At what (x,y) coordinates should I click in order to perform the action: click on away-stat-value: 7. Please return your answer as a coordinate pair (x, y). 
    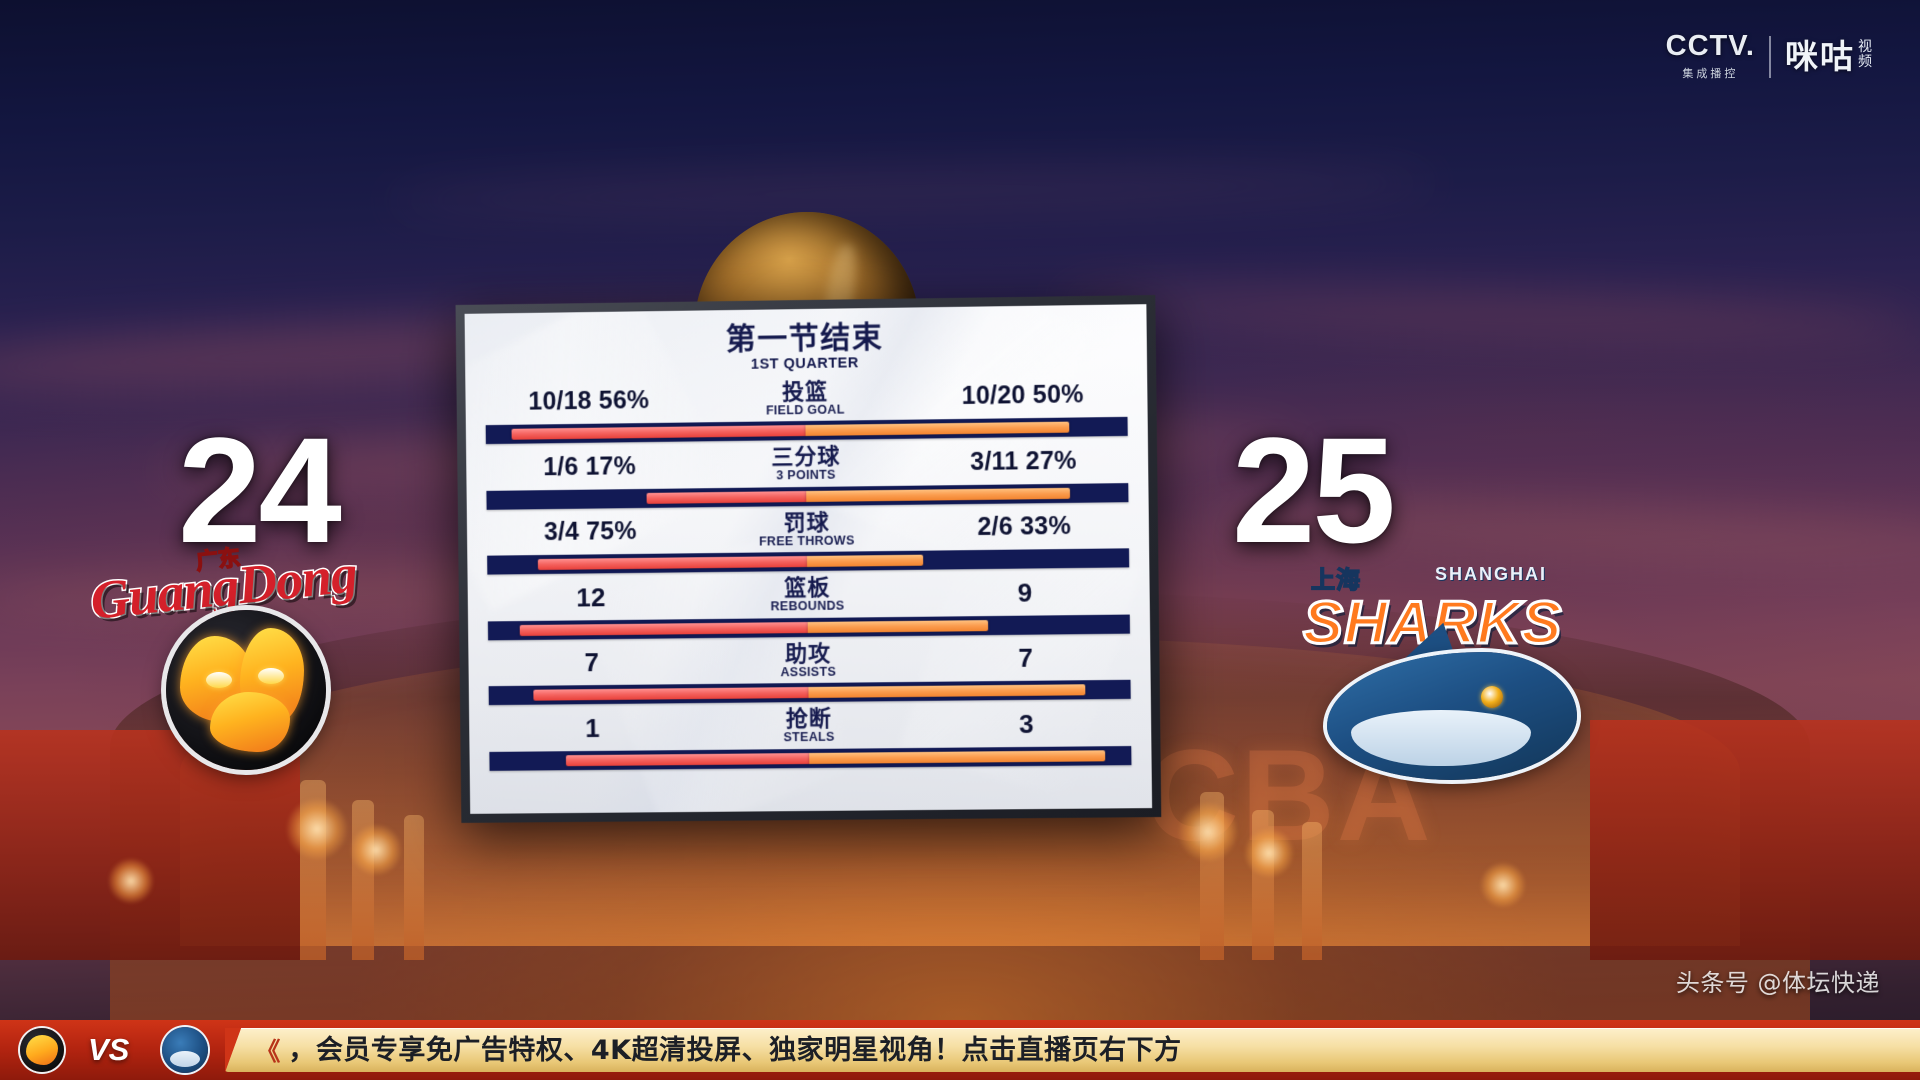
    Looking at the image, I should click on (1026, 658).